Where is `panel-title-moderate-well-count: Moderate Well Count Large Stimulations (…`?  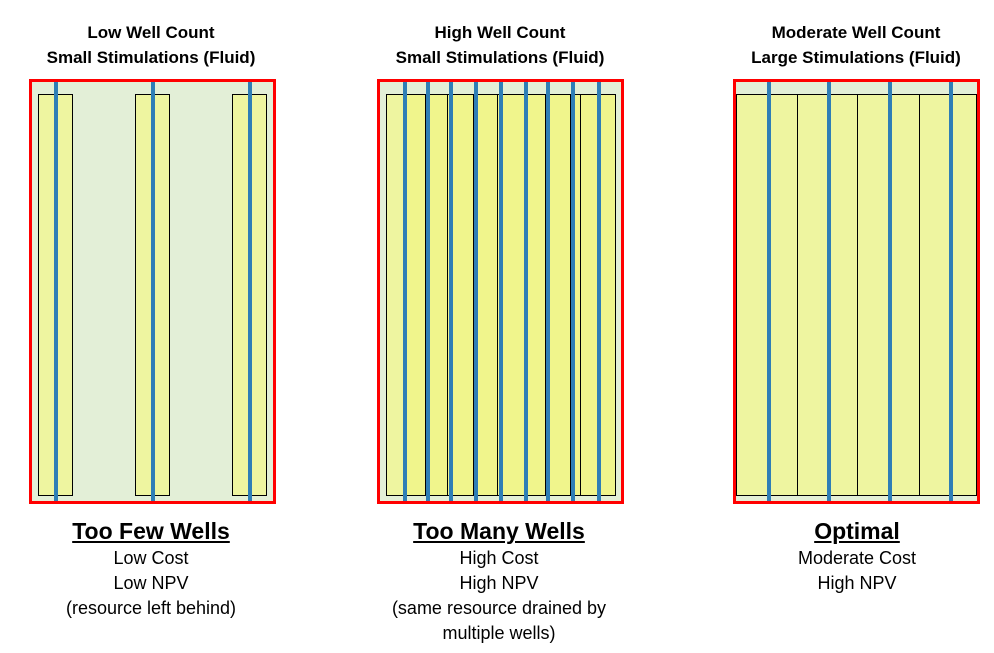
panel-title-moderate-well-count: Moderate Well Count Large Stimulations (… is located at coordinates (856, 45).